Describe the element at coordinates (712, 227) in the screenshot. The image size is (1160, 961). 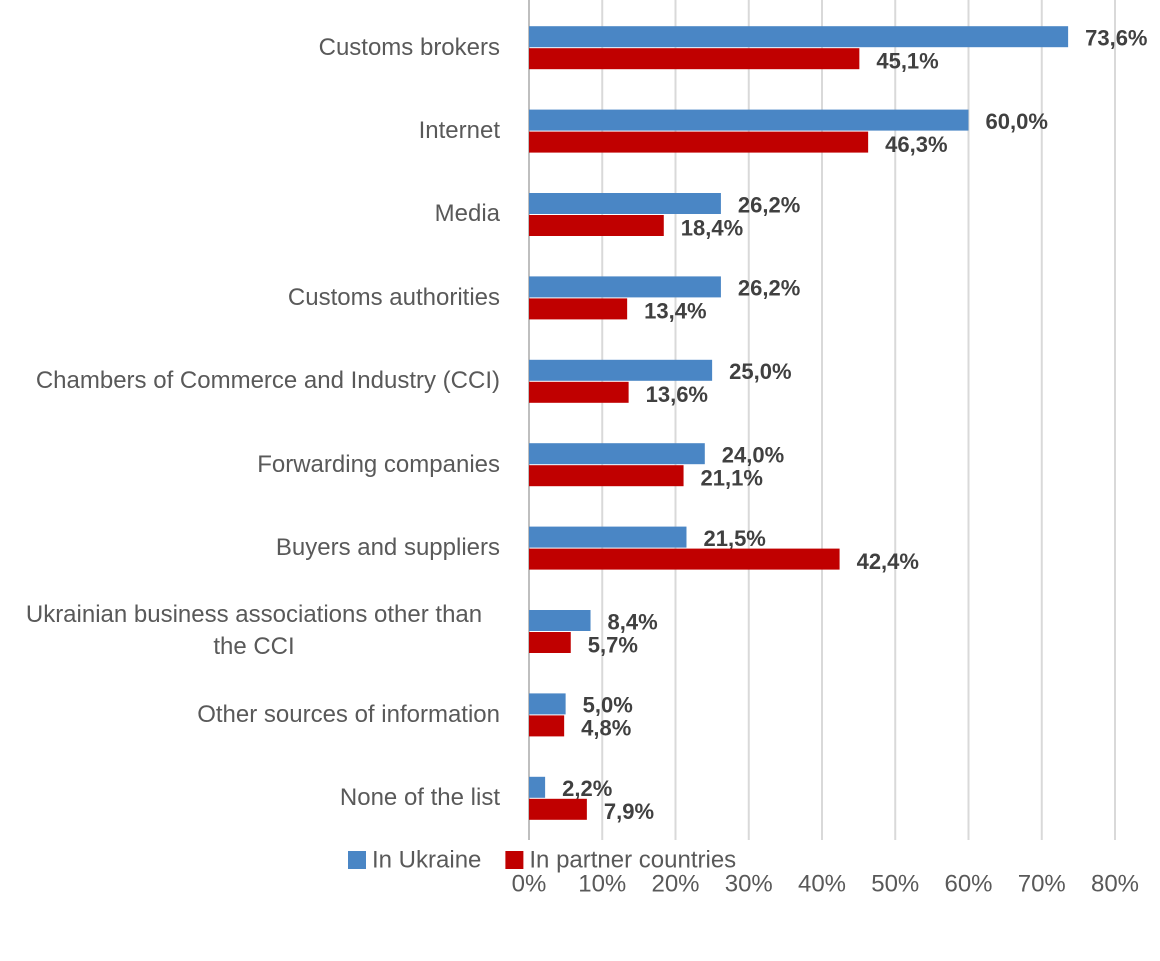
I see `data-label: 18,4%` at that location.